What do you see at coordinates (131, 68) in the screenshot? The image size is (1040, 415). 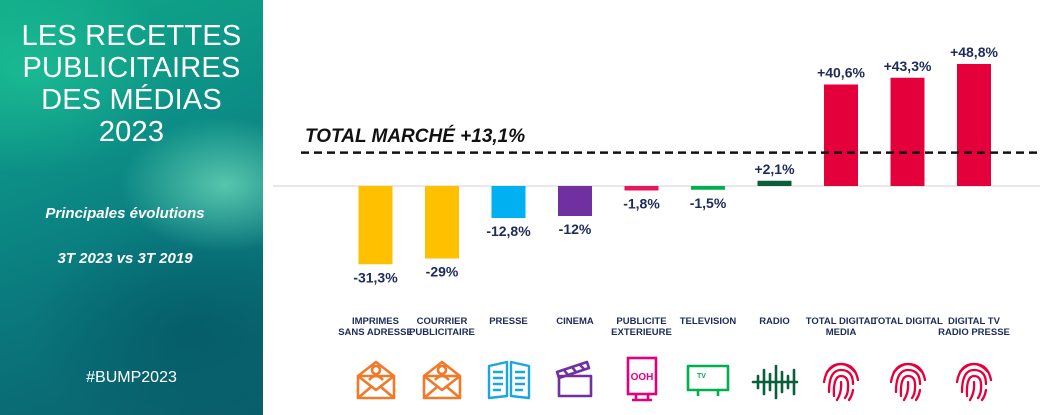 I see `sidebar-title-line: PUBLICITAIRES` at bounding box center [131, 68].